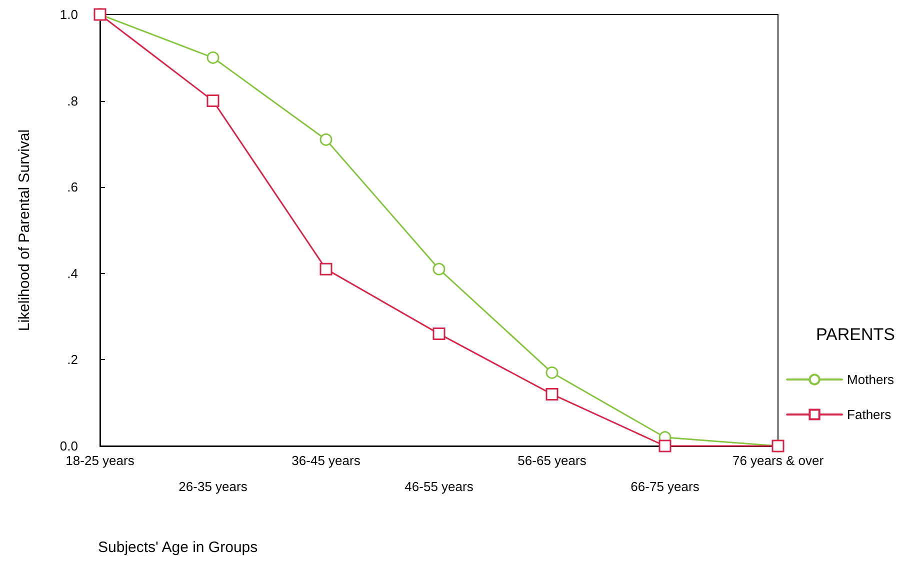 The height and width of the screenshot is (566, 901). I want to click on y-tick-label: 1.0, so click(69, 14).